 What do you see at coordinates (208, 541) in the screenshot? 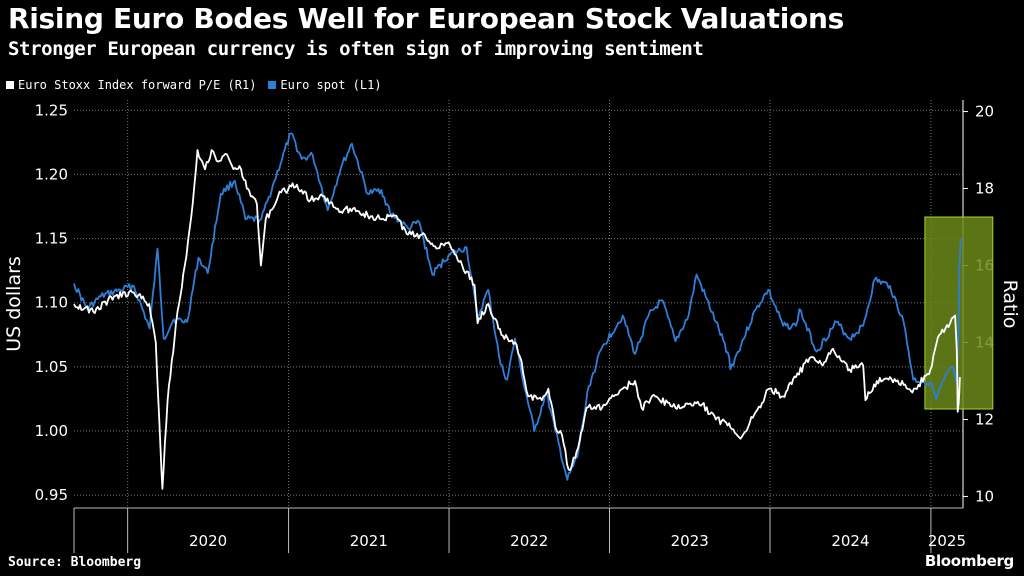
I see `year-label: 2020` at bounding box center [208, 541].